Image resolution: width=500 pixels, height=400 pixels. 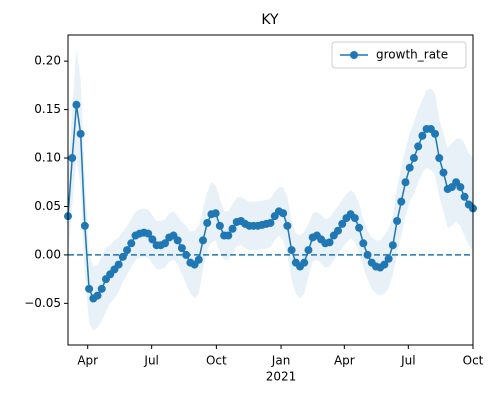 What do you see at coordinates (47, 158) in the screenshot?
I see `y-tick-label: 0.10` at bounding box center [47, 158].